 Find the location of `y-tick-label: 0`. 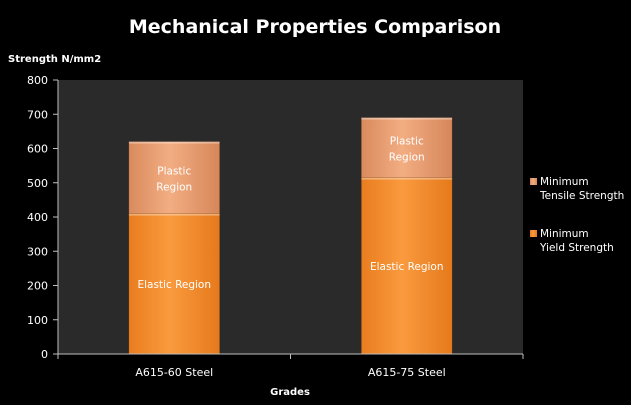

y-tick-label: 0 is located at coordinates (44, 354).